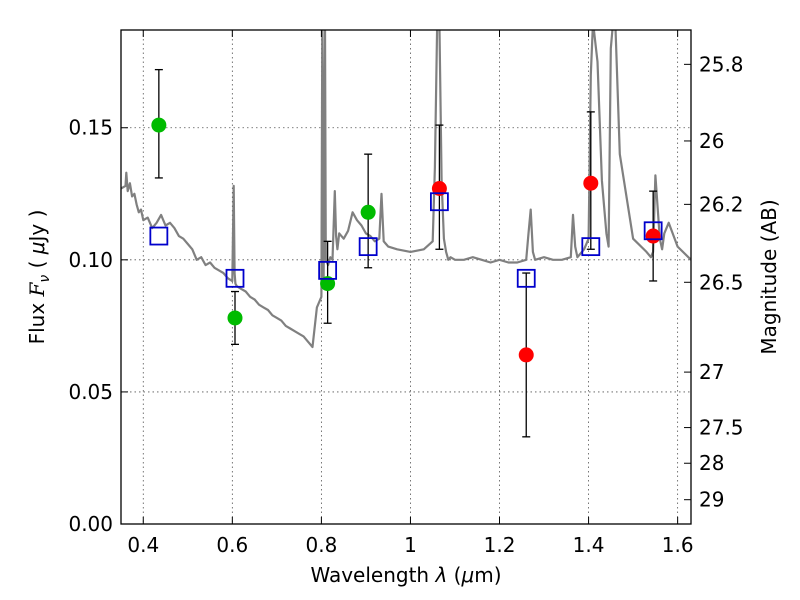 This screenshot has height=600, width=800. What do you see at coordinates (321, 545) in the screenshot?
I see `x-tick-label: 0.8` at bounding box center [321, 545].